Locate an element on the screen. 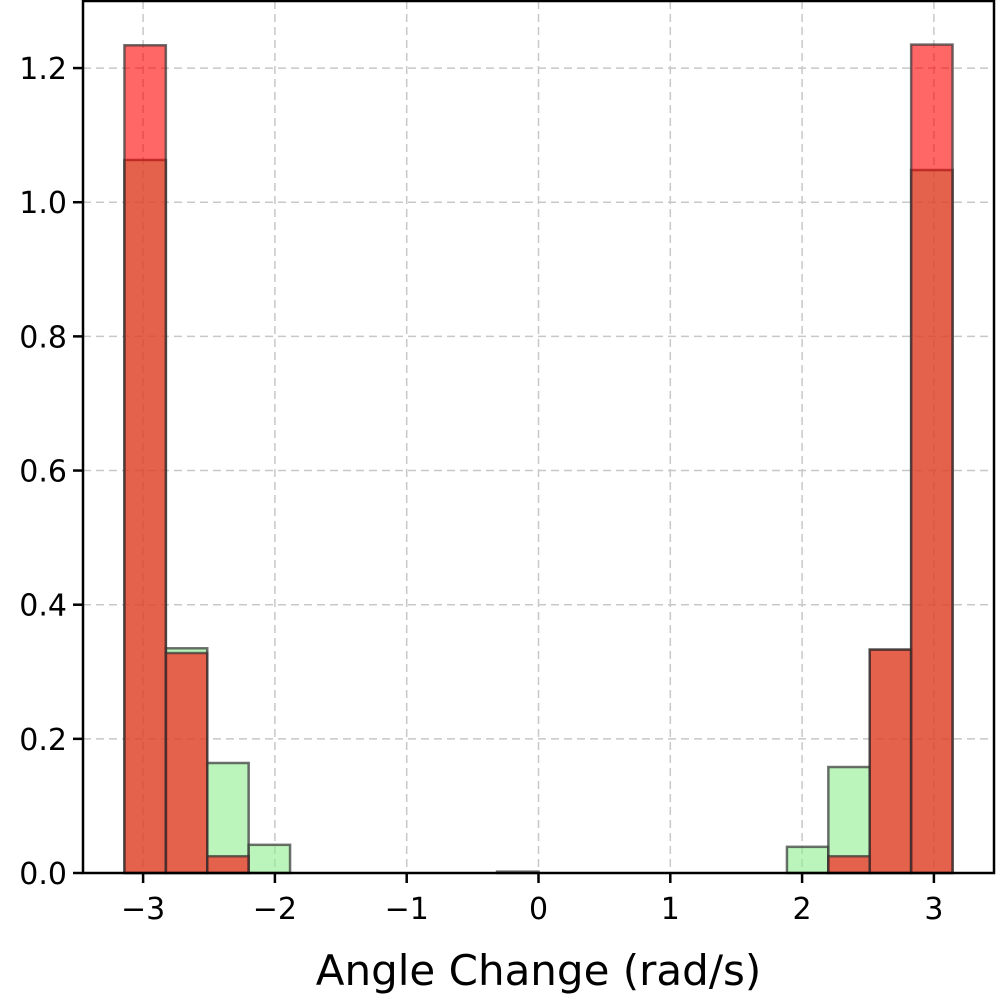 This screenshot has width=997, height=999. y-tick-label: 1.2 is located at coordinates (43, 69).